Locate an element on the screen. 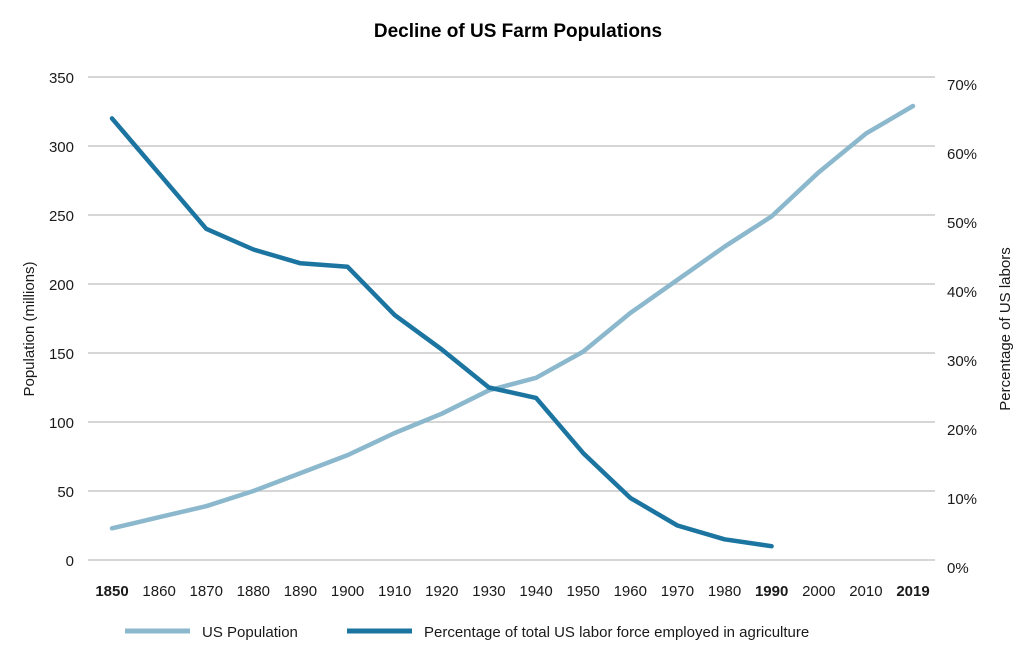 This screenshot has width=1024, height=655. y2-tick-label: 50% is located at coordinates (962, 223).